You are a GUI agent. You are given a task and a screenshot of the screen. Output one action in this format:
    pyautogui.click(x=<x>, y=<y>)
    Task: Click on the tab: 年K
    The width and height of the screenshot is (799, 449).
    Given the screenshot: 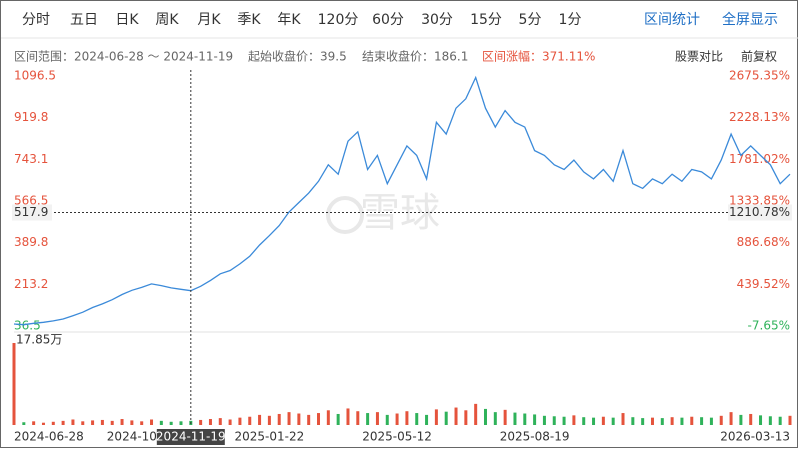 What is the action you would take?
    pyautogui.click(x=289, y=20)
    